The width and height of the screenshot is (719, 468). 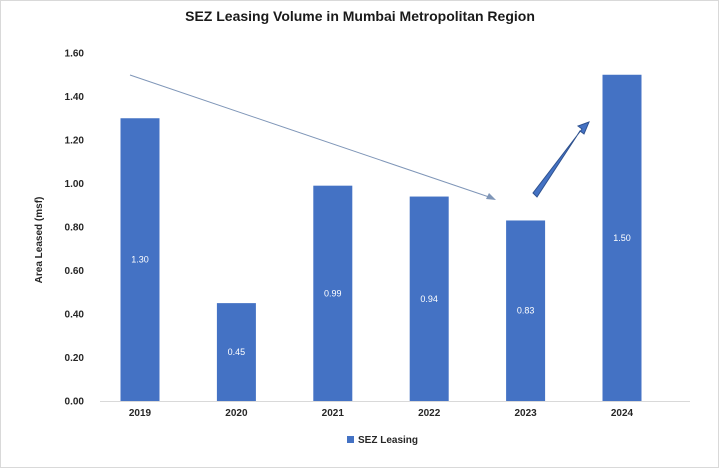 I want to click on data-label: 1.50, so click(x=622, y=238).